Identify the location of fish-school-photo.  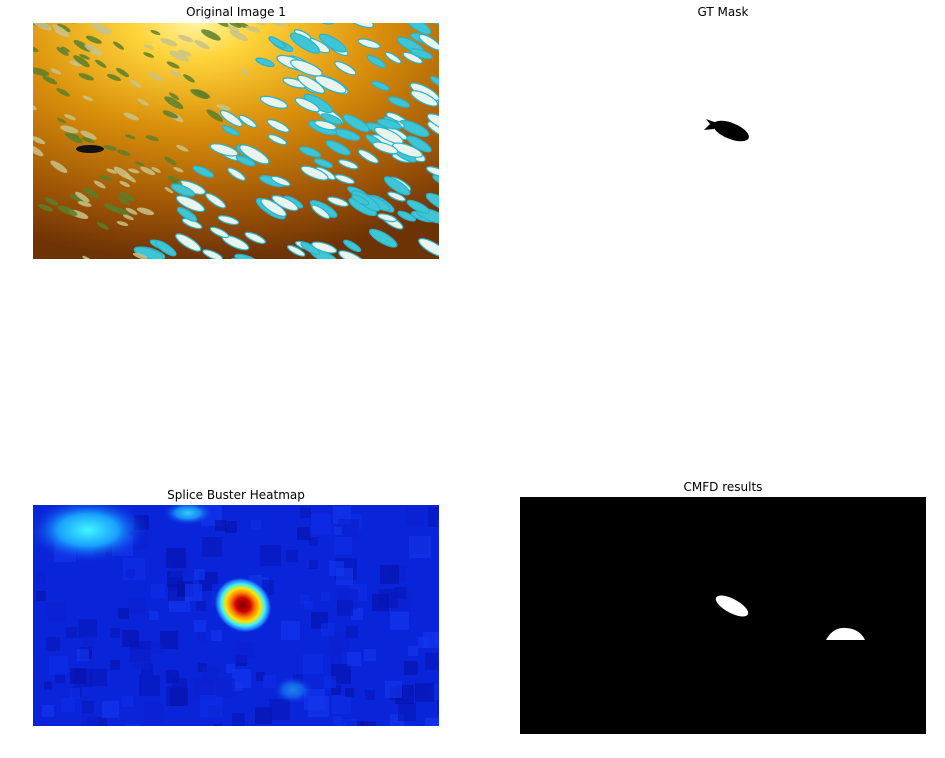
(236, 141).